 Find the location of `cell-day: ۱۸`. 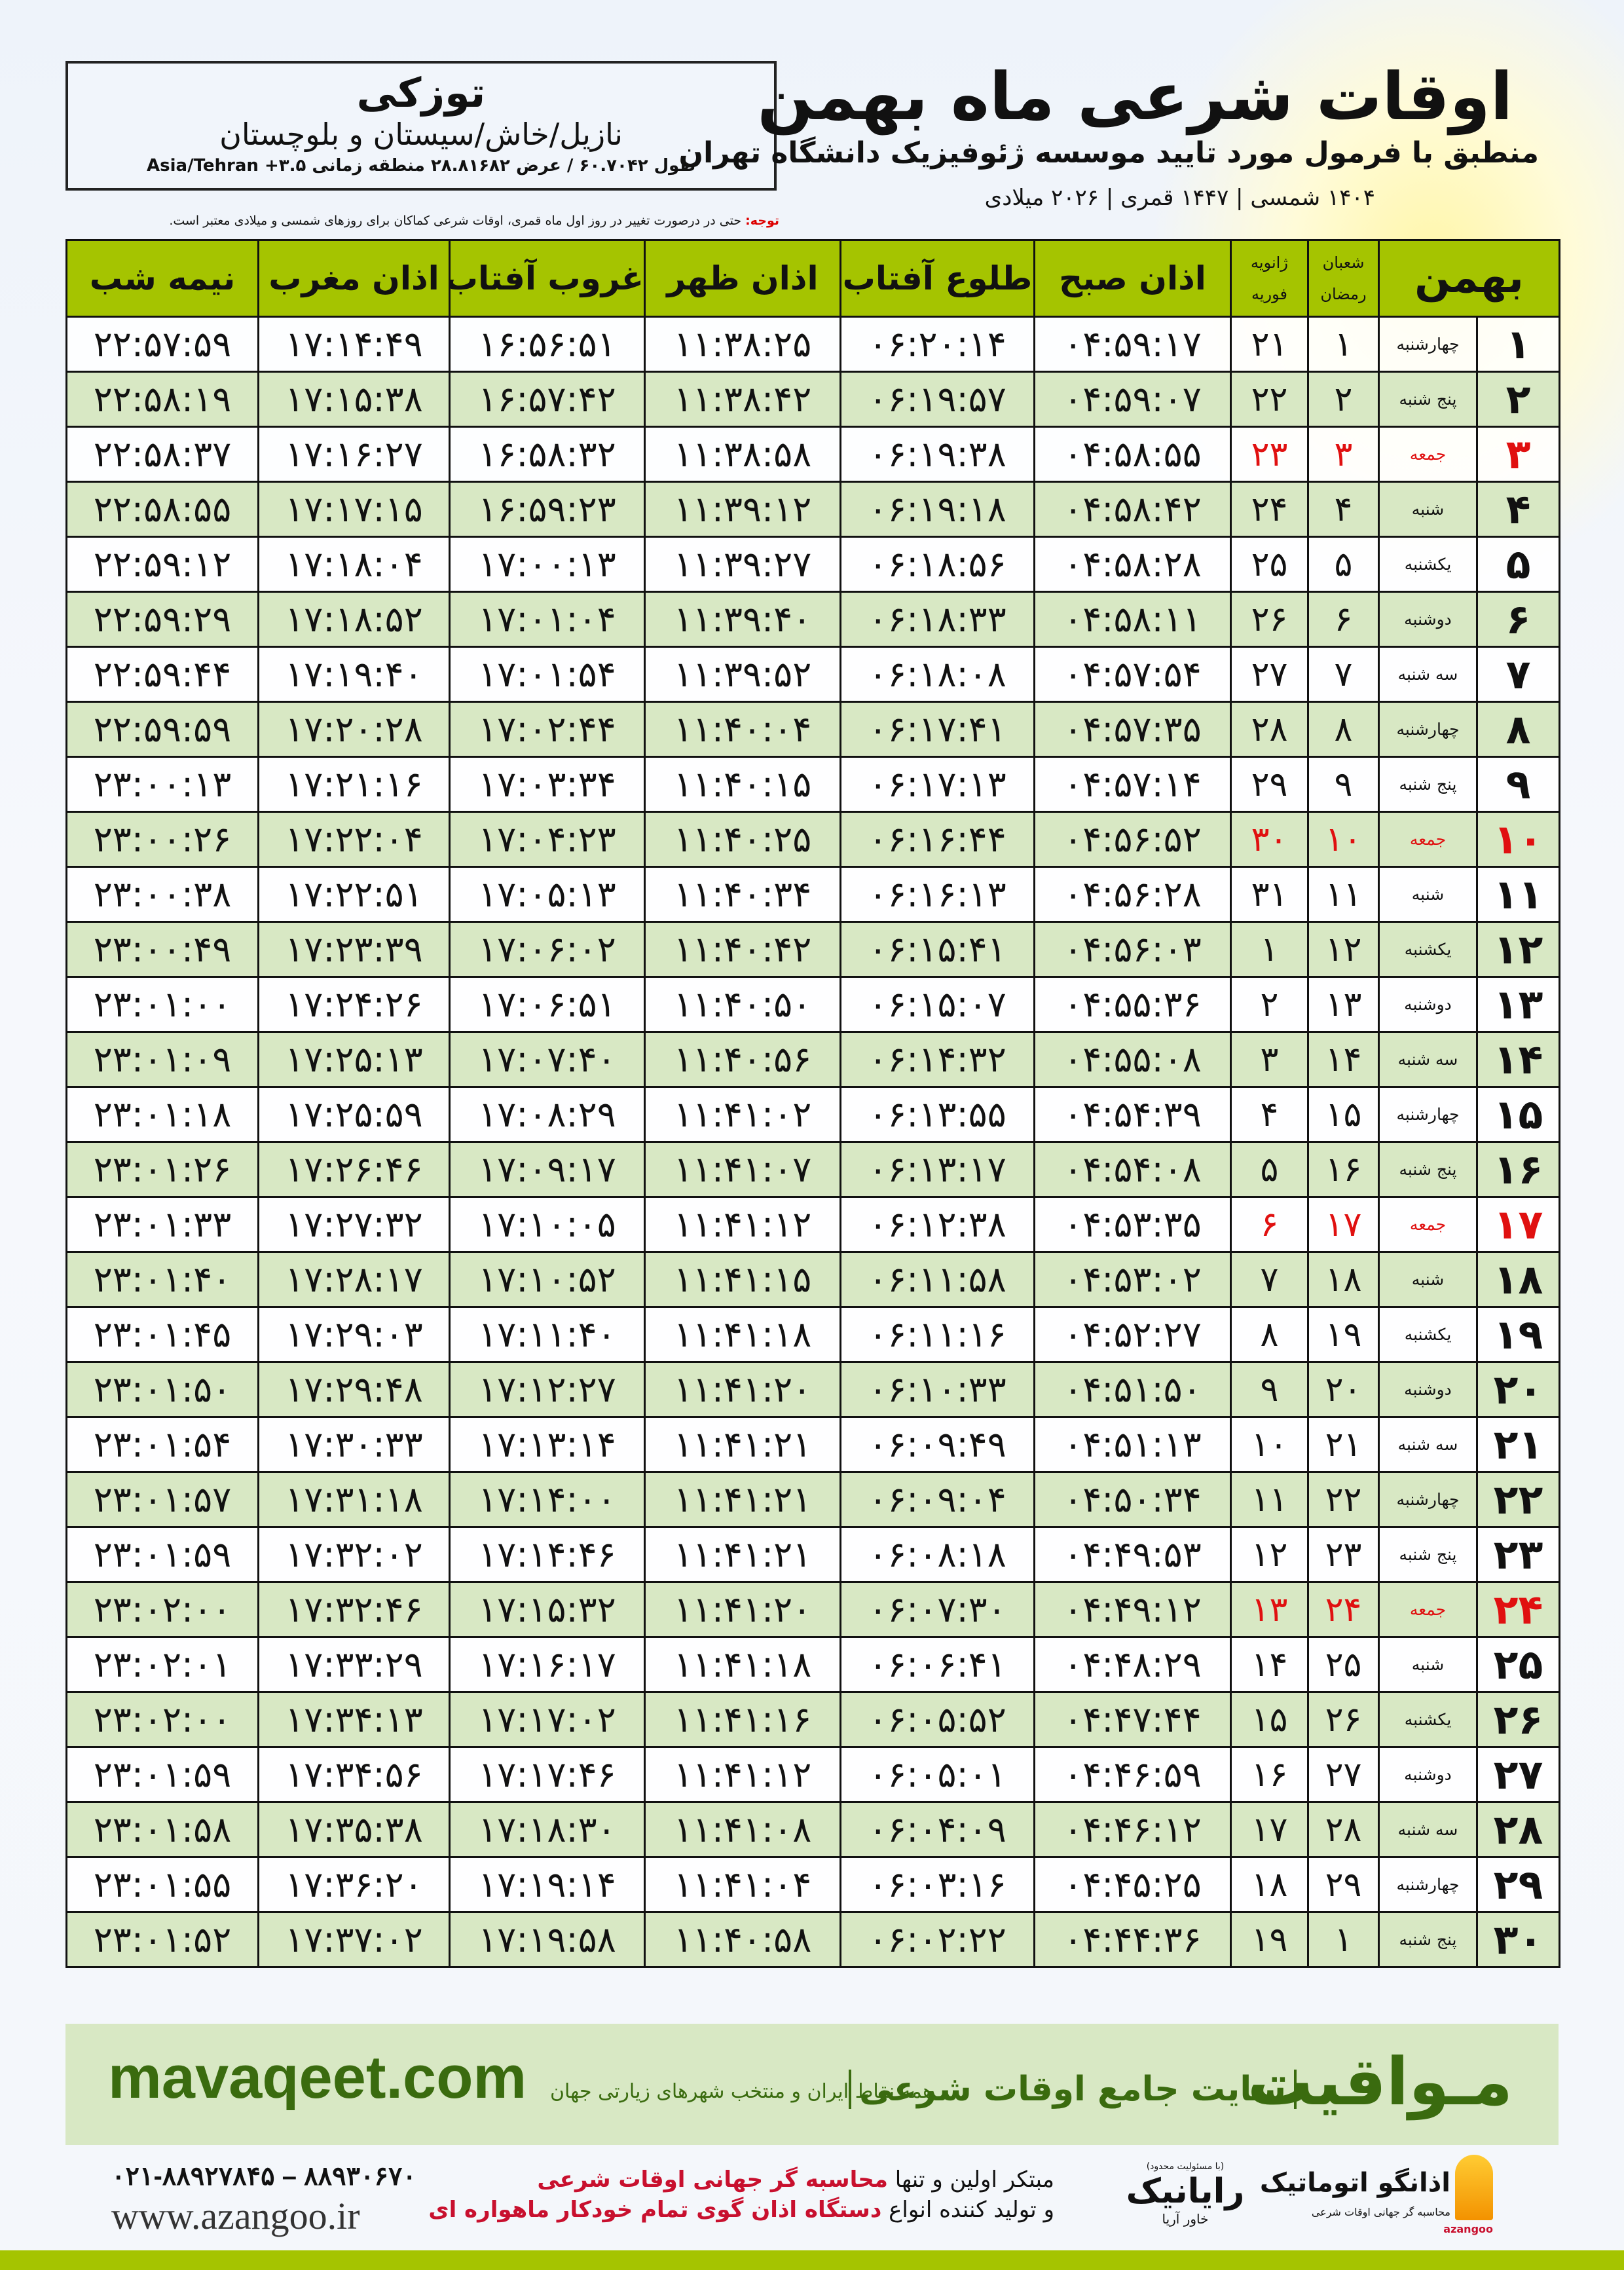

cell-day: ۱۸ is located at coordinates (1518, 1279).